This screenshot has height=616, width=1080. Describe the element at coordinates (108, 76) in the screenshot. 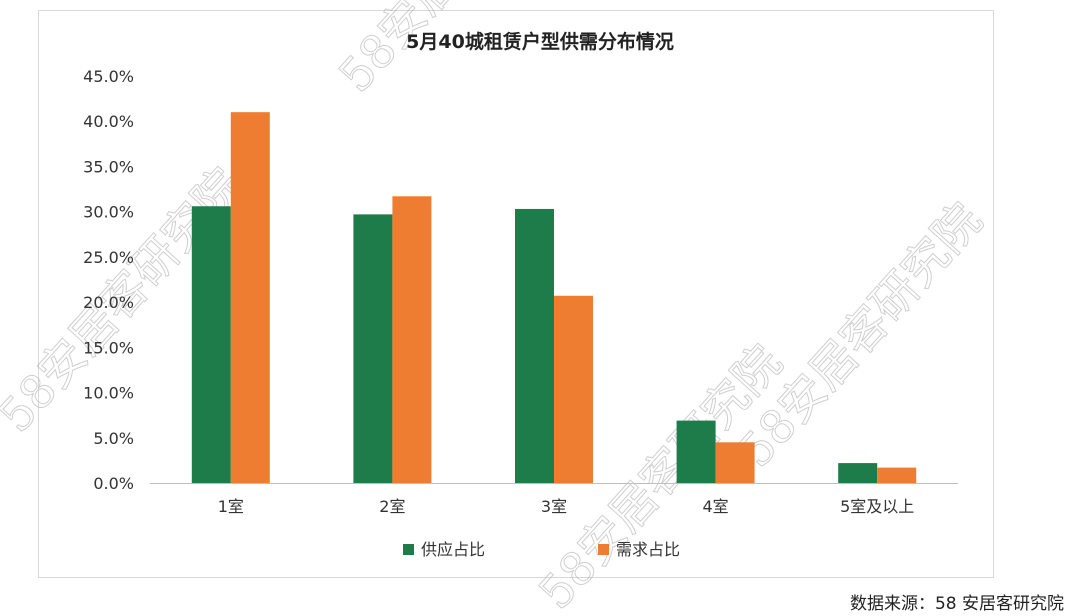

I see `y-tick-label: 45.0%` at that location.